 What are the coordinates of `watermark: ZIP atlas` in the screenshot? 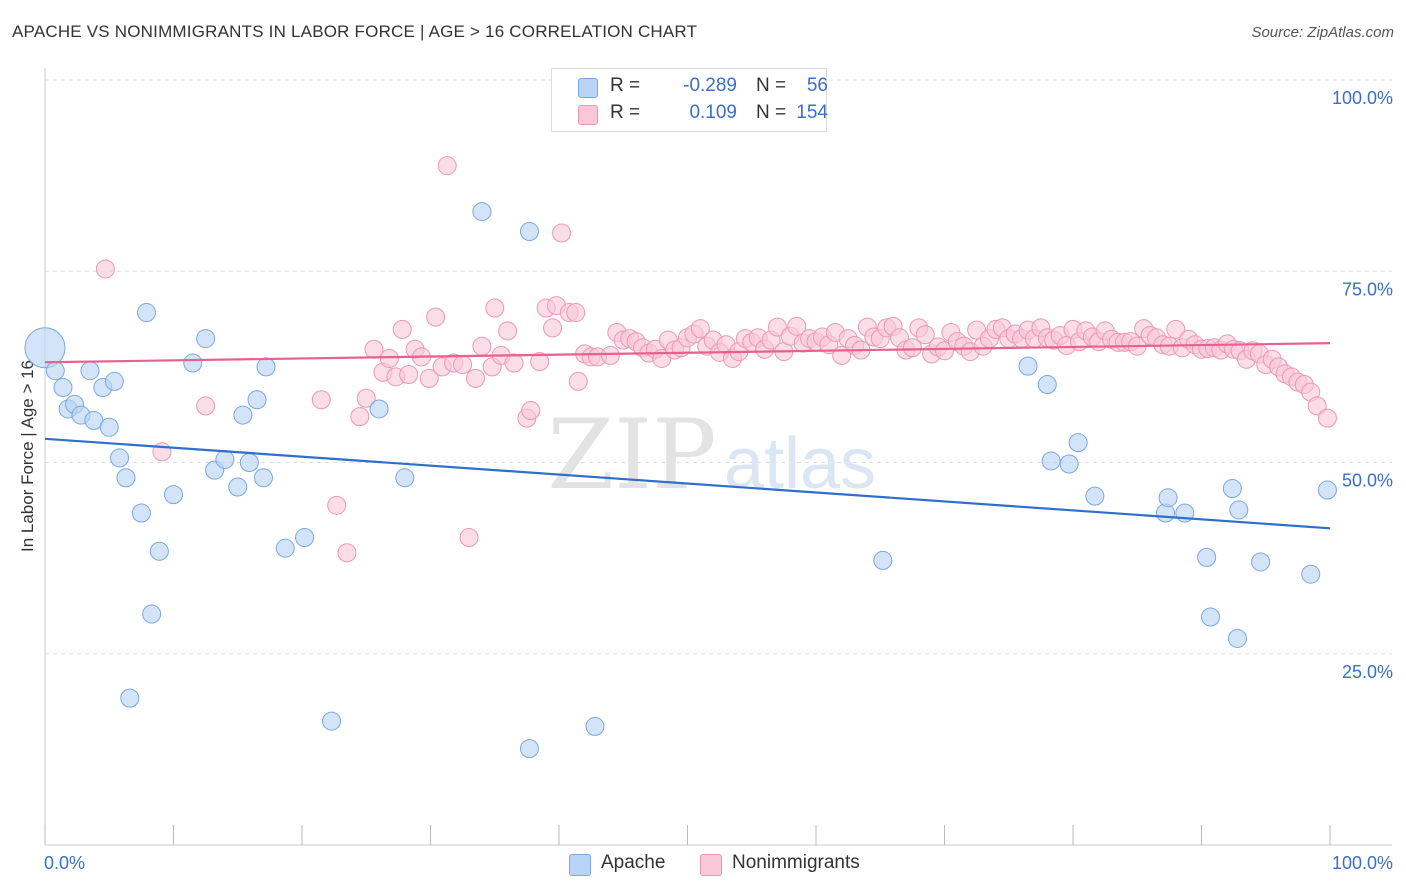 It's located at (711, 455).